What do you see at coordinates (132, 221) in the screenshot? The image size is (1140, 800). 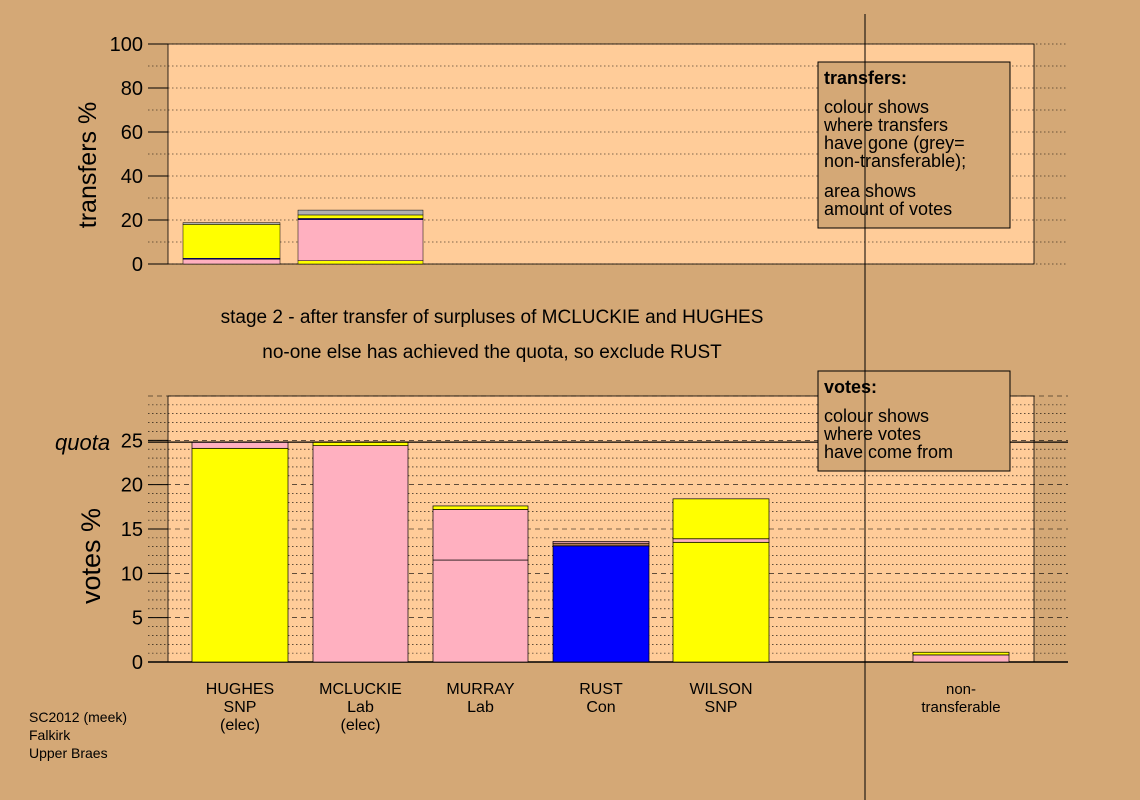 I see `transfers-tick-label: 20` at bounding box center [132, 221].